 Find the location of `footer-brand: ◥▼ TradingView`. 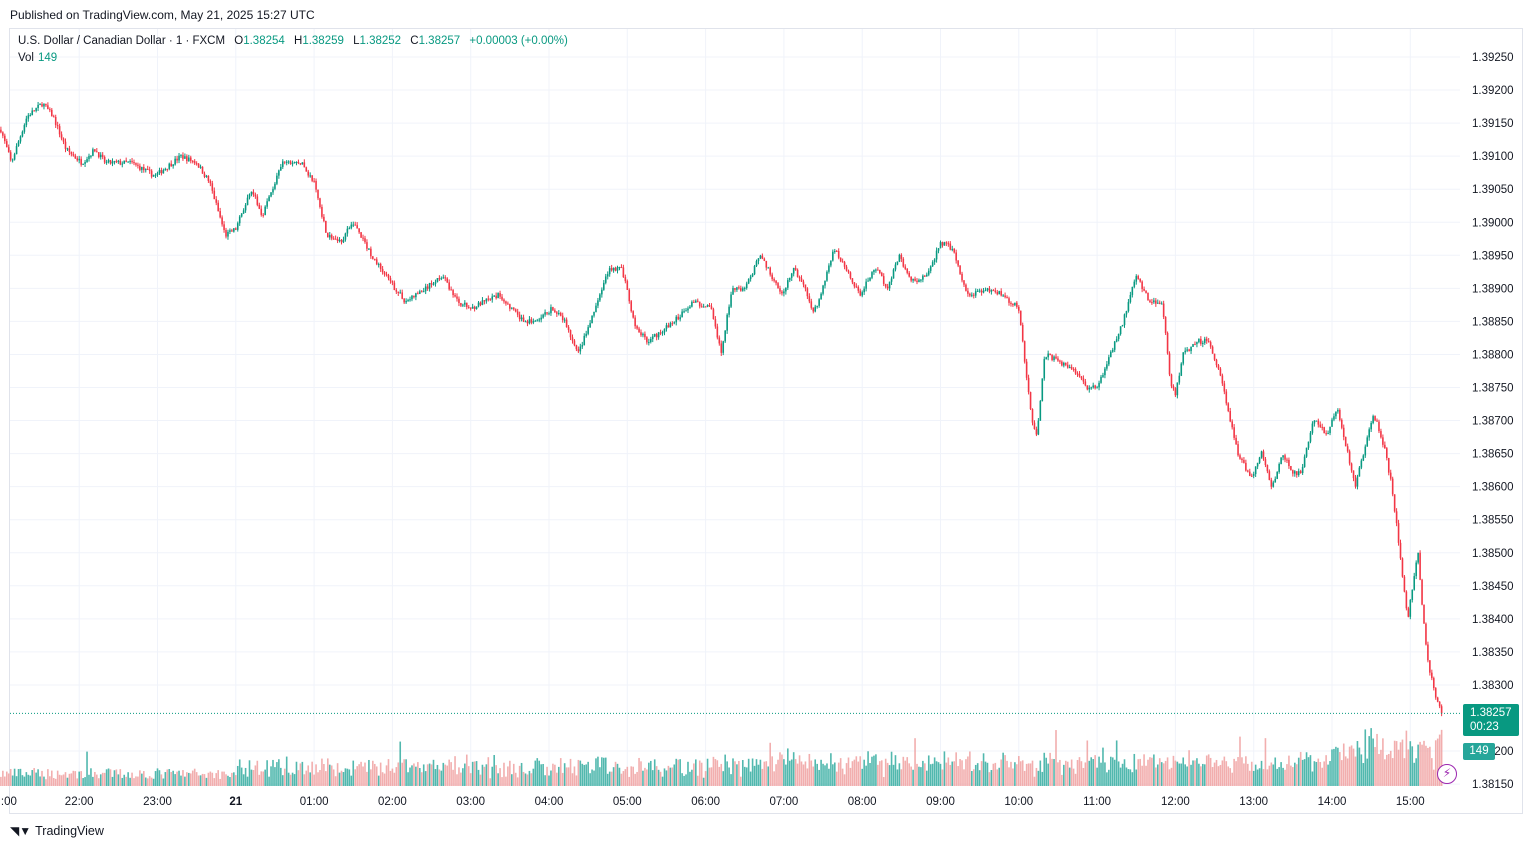

footer-brand: ◥▼ TradingView is located at coordinates (57, 831).